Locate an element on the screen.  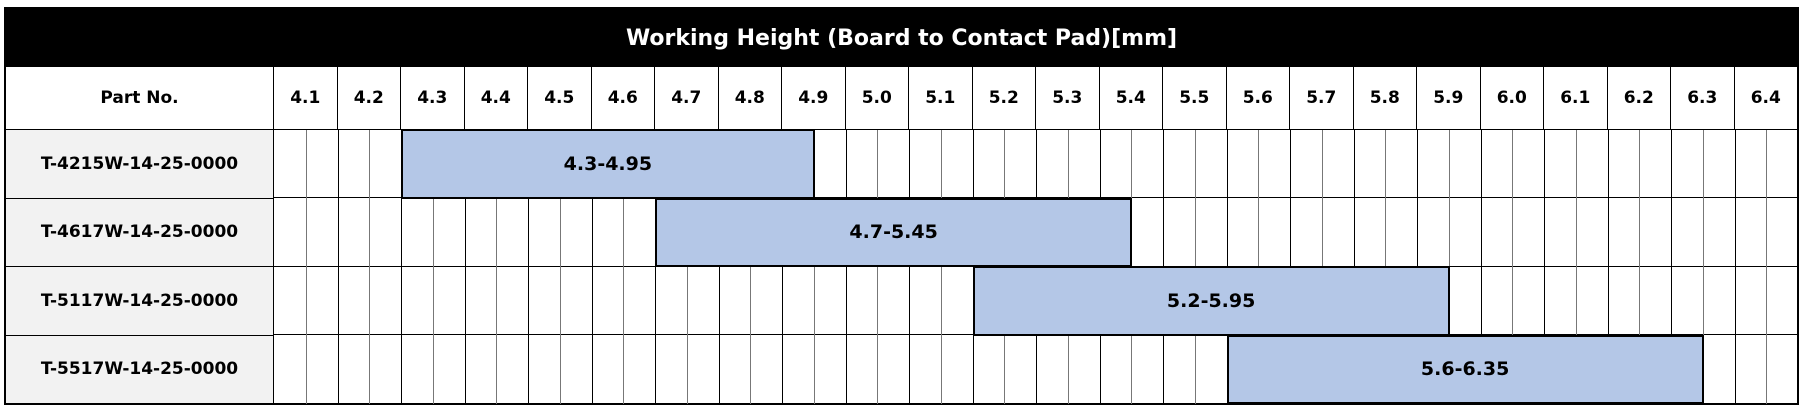
range-bar-label: 5.2-5.95 is located at coordinates (1211, 301).